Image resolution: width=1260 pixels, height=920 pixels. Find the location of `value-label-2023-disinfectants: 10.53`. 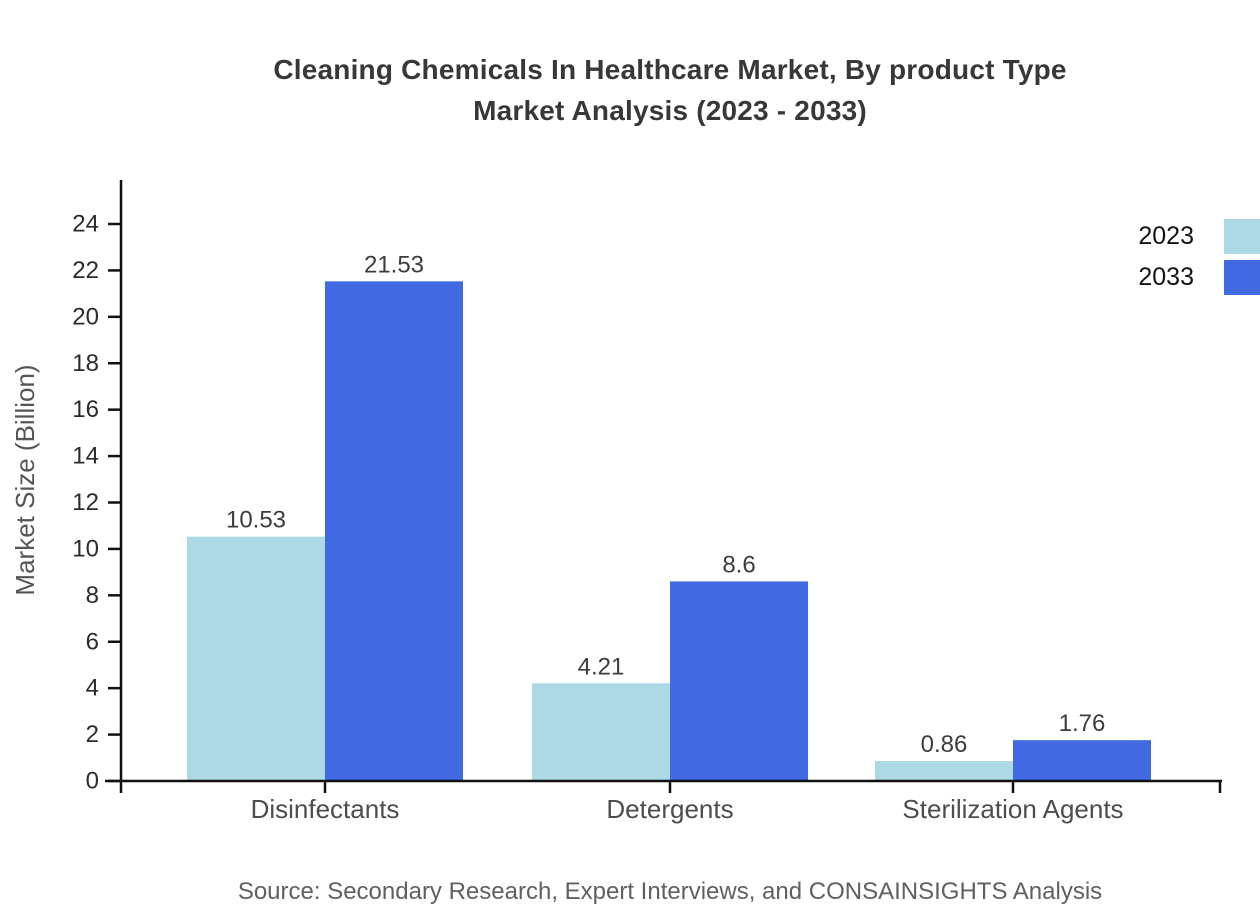

value-label-2023-disinfectants: 10.53 is located at coordinates (256, 520).